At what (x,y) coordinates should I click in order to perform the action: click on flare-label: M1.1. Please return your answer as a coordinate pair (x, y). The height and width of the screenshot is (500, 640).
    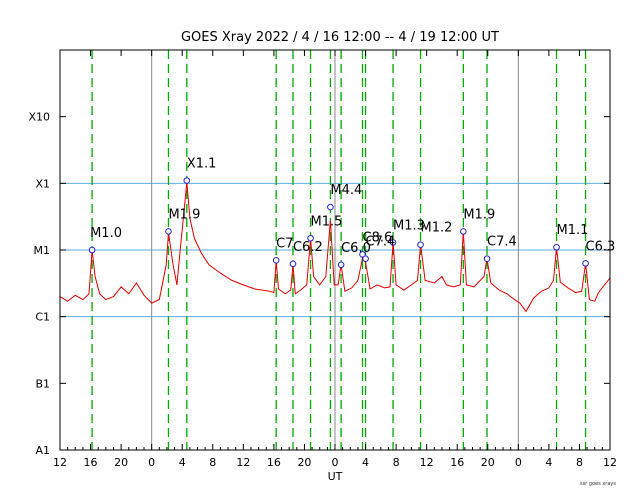
    Looking at the image, I should click on (573, 230).